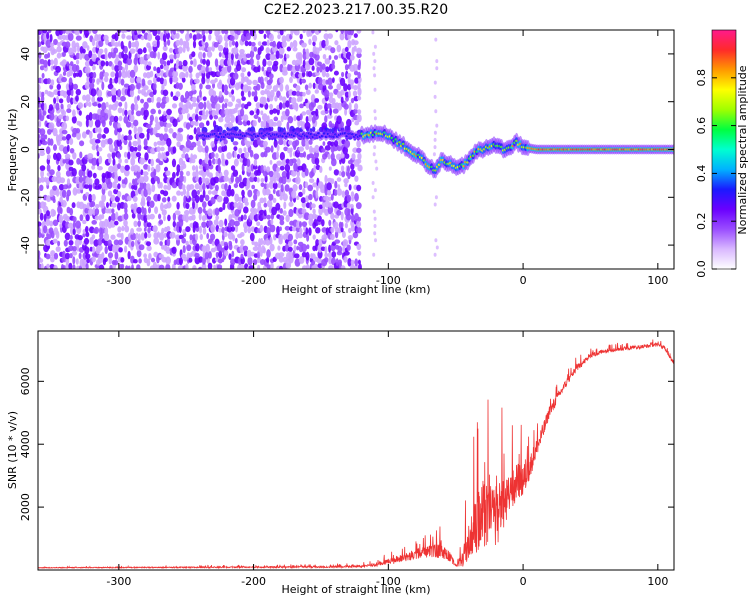 This screenshot has width=750, height=600. I want to click on x-tick-label: 0, so click(523, 280).